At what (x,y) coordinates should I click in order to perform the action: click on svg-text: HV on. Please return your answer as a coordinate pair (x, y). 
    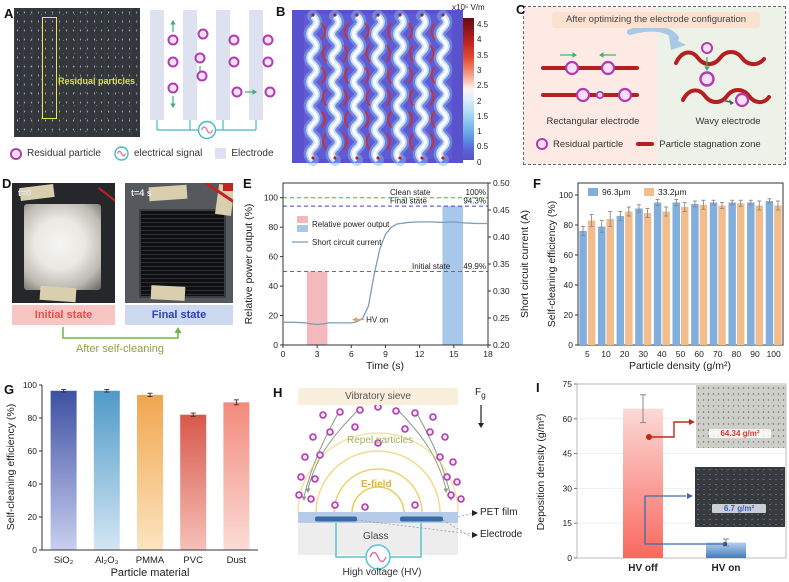
    Looking at the image, I should click on (726, 568).